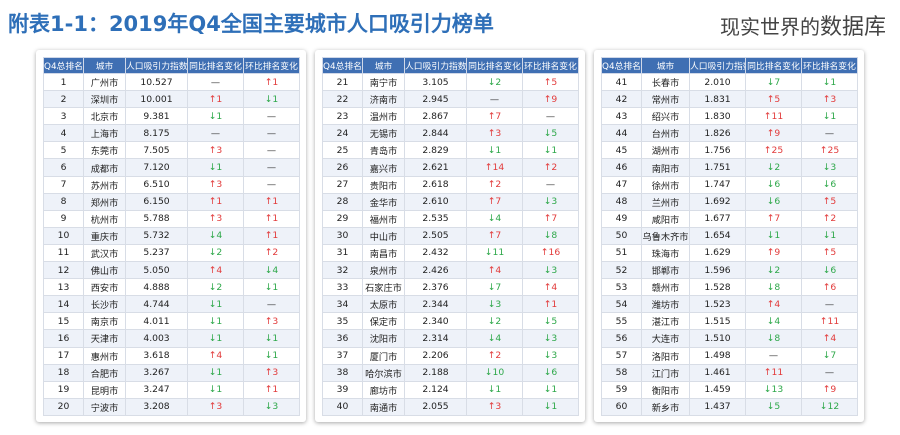  I want to click on header-index: 人口吸引力指数, so click(717, 65).